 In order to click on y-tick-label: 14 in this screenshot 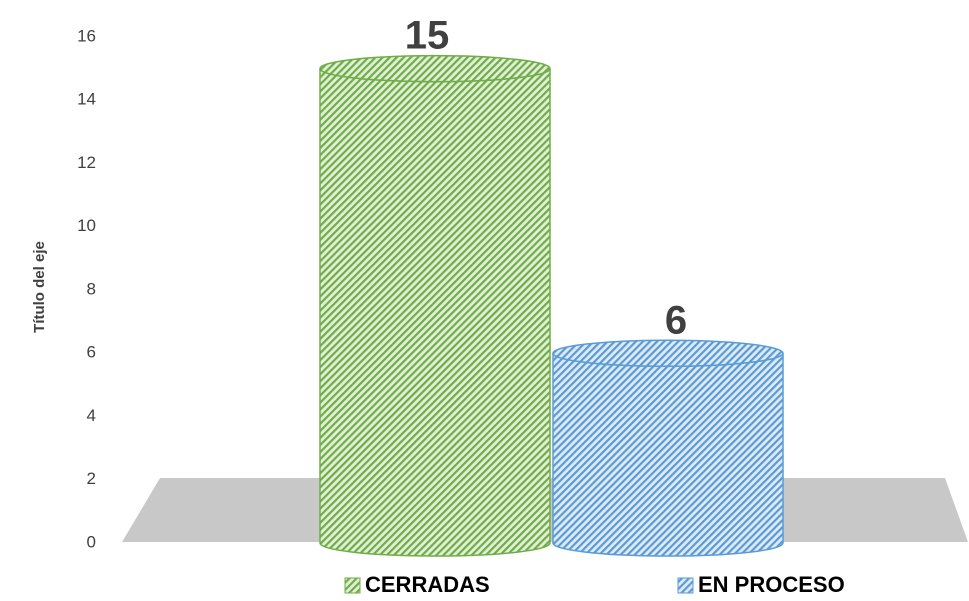, I will do `click(86, 99)`.